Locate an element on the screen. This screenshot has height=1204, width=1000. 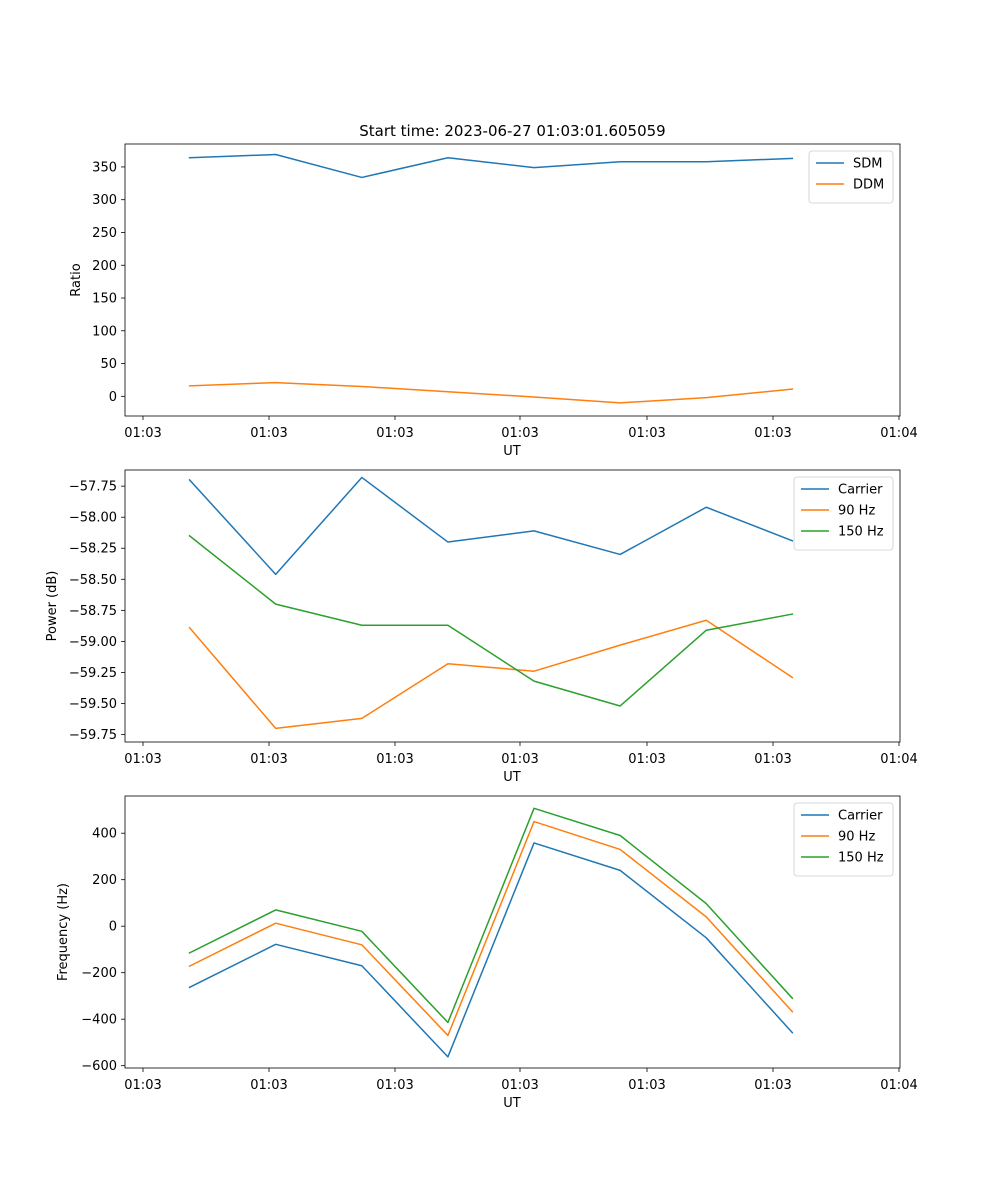
y-tick-label: −59.50 is located at coordinates (93, 704).